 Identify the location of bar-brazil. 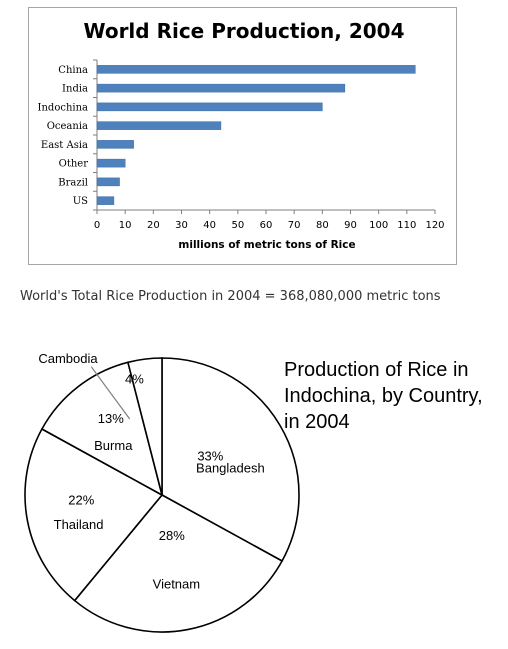
(108, 182).